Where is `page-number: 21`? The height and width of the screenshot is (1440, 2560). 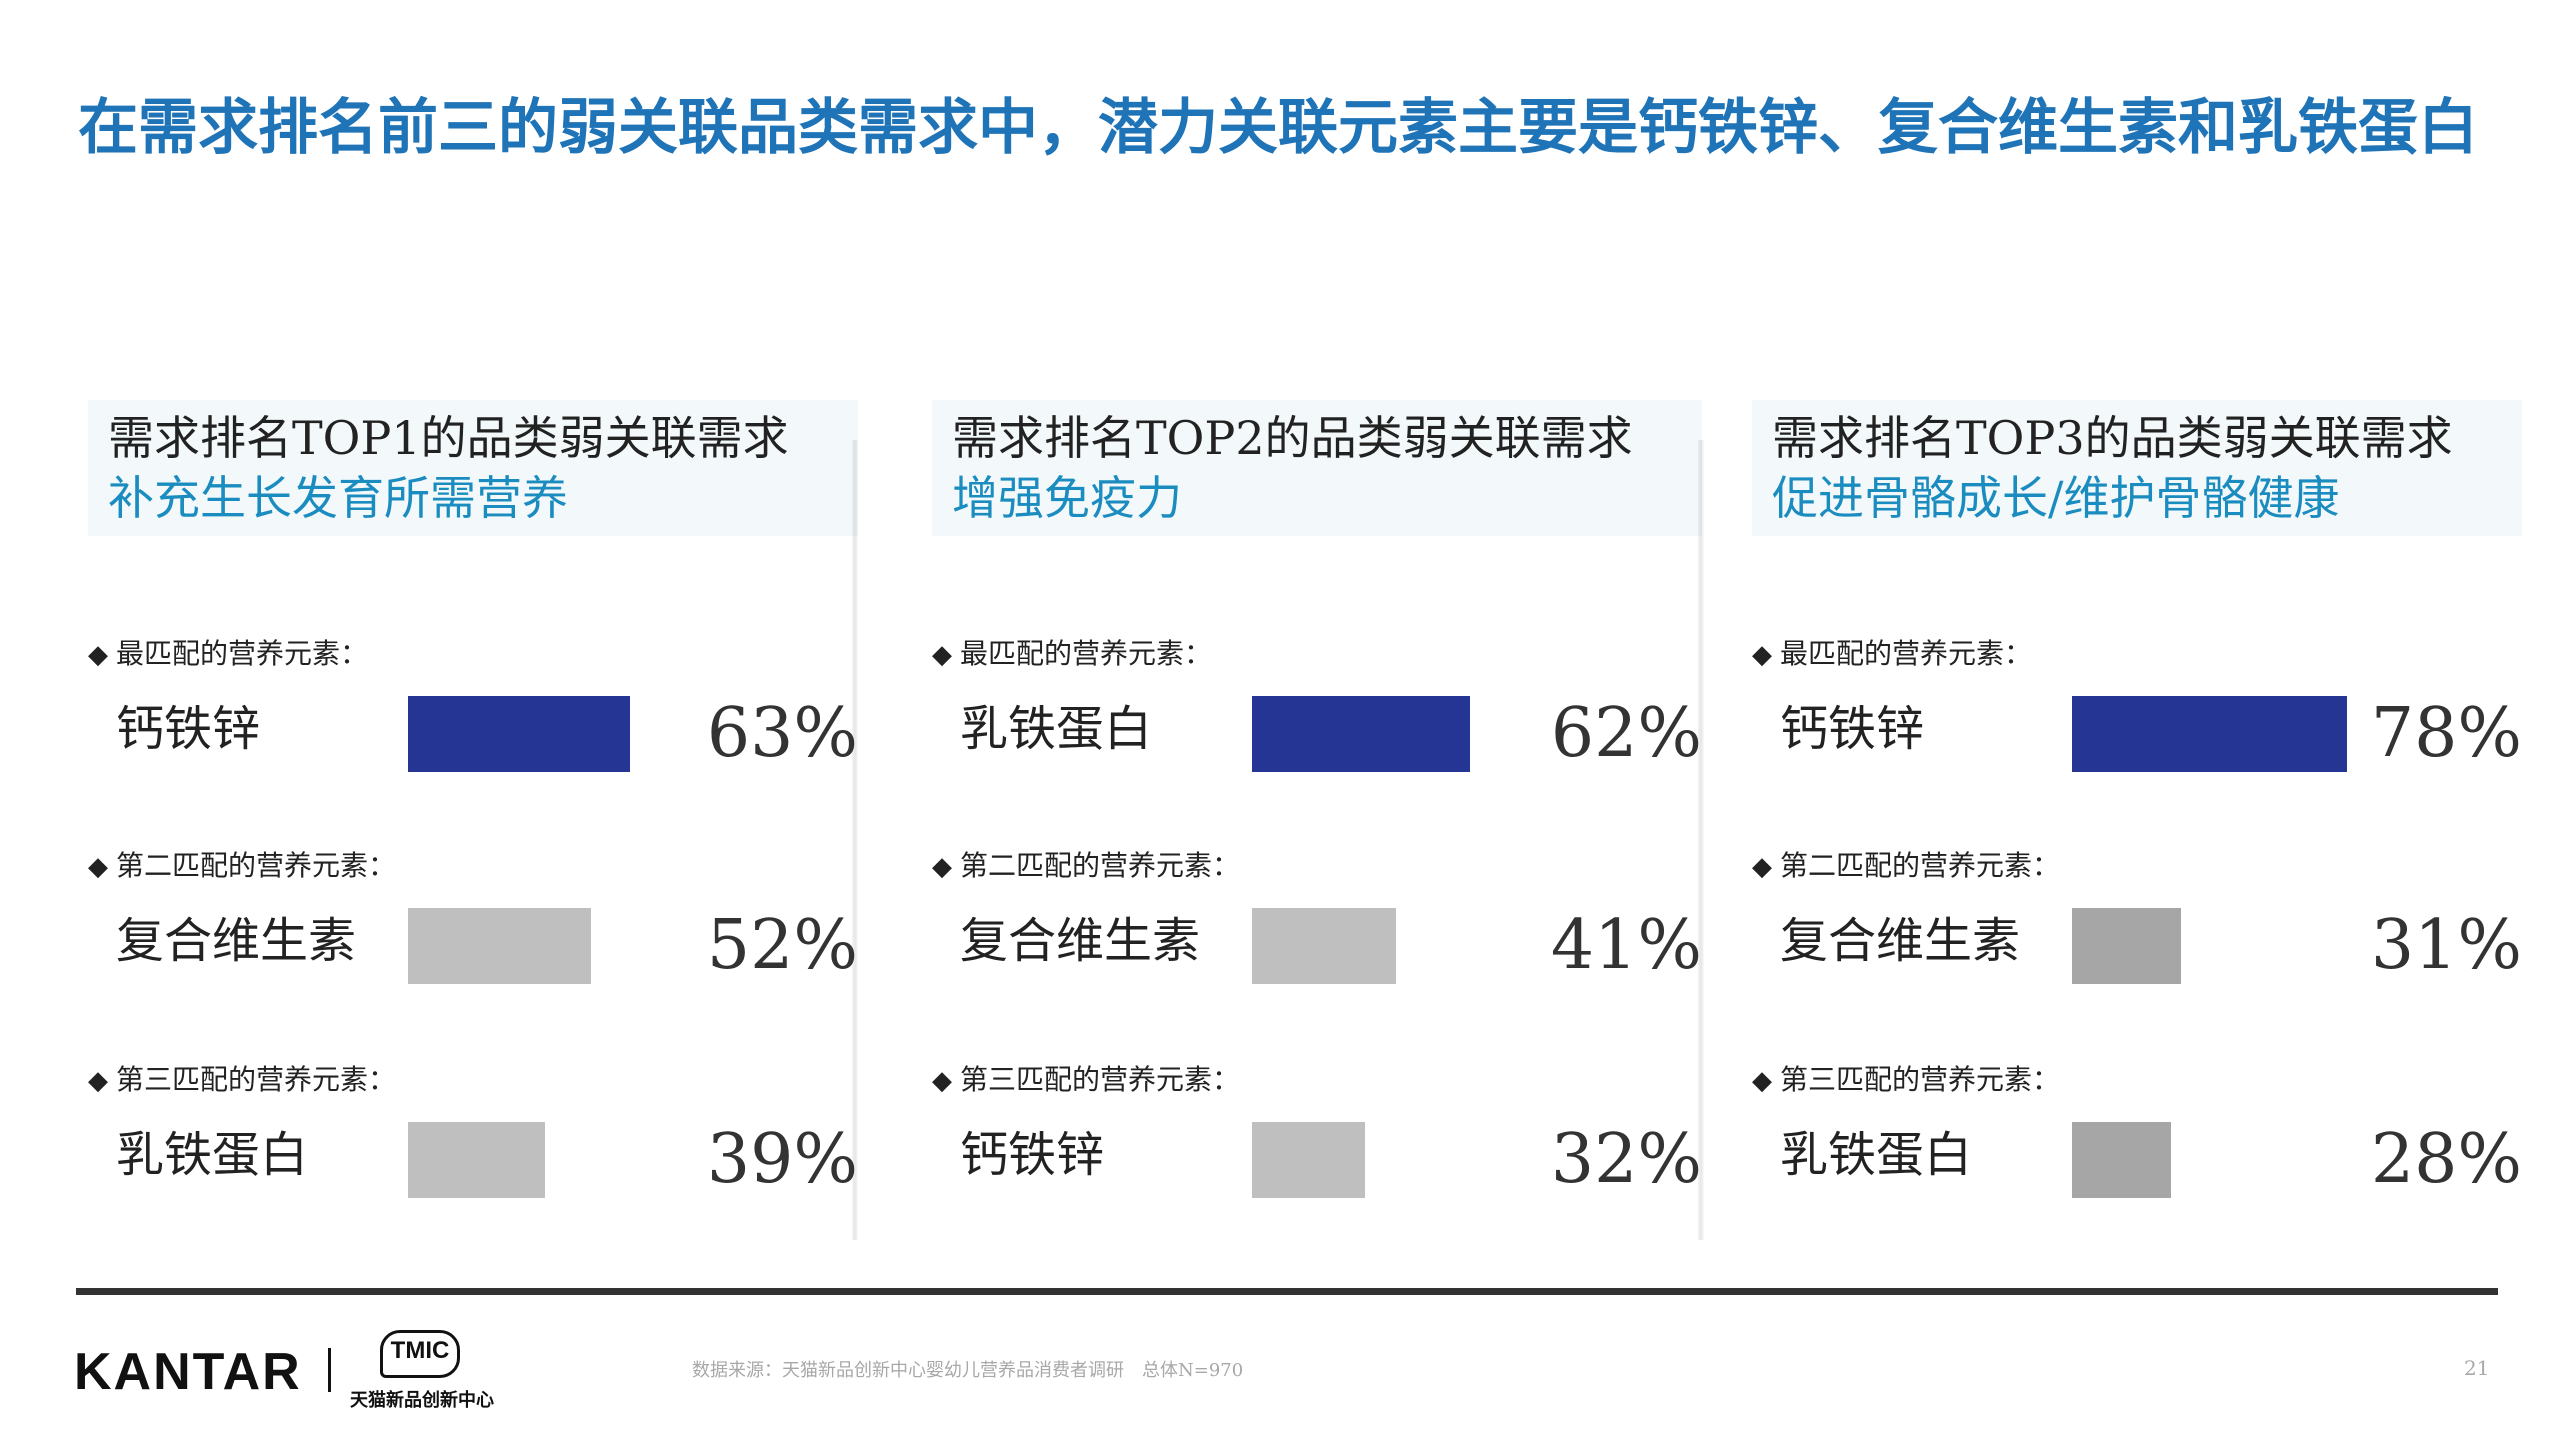
page-number: 21 is located at coordinates (2477, 1368).